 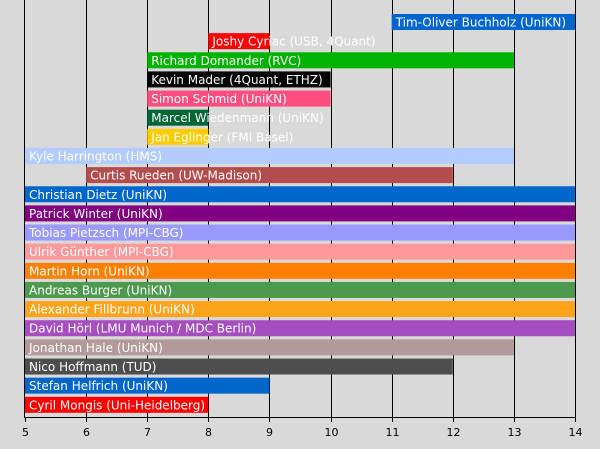 I want to click on x-tick-label: 10, so click(x=332, y=432).